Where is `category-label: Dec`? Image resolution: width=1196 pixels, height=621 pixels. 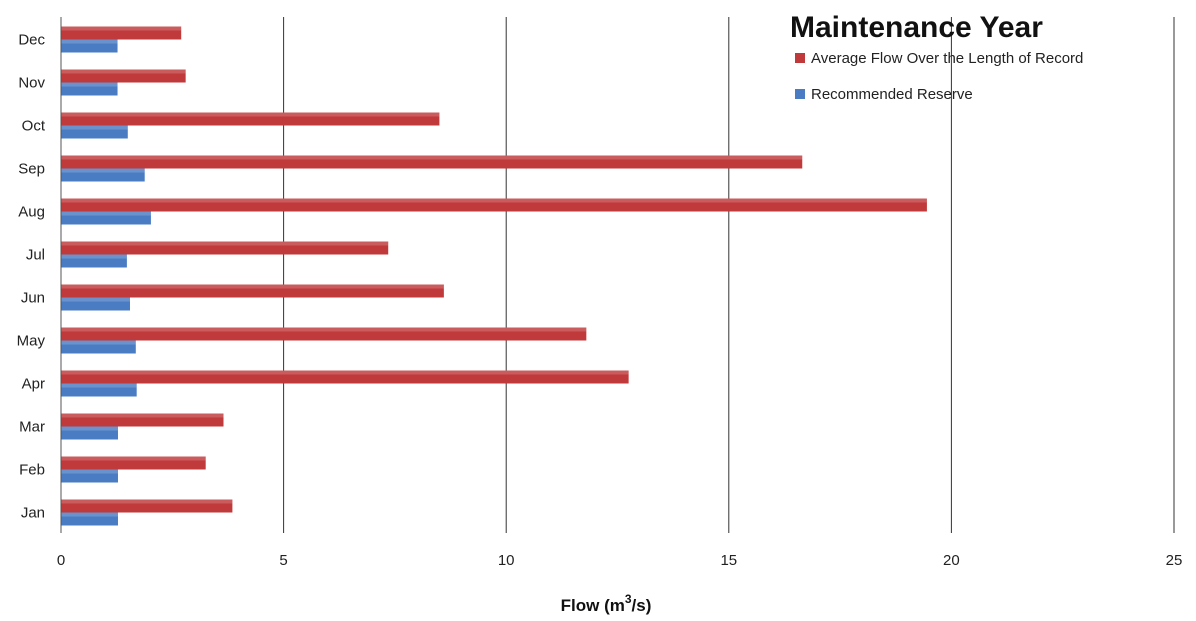 category-label: Dec is located at coordinates (31, 40).